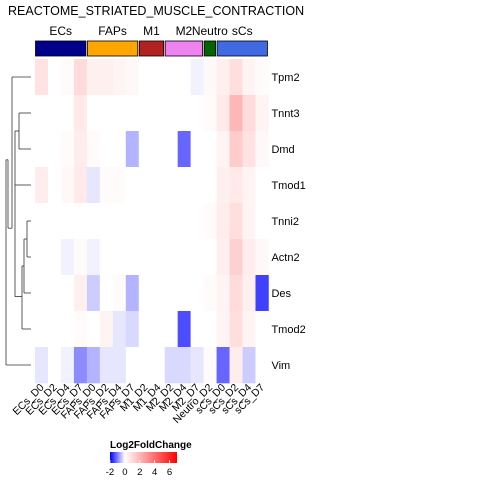  What do you see at coordinates (242, 48) in the screenshot?
I see `group-bar-scs` at bounding box center [242, 48].